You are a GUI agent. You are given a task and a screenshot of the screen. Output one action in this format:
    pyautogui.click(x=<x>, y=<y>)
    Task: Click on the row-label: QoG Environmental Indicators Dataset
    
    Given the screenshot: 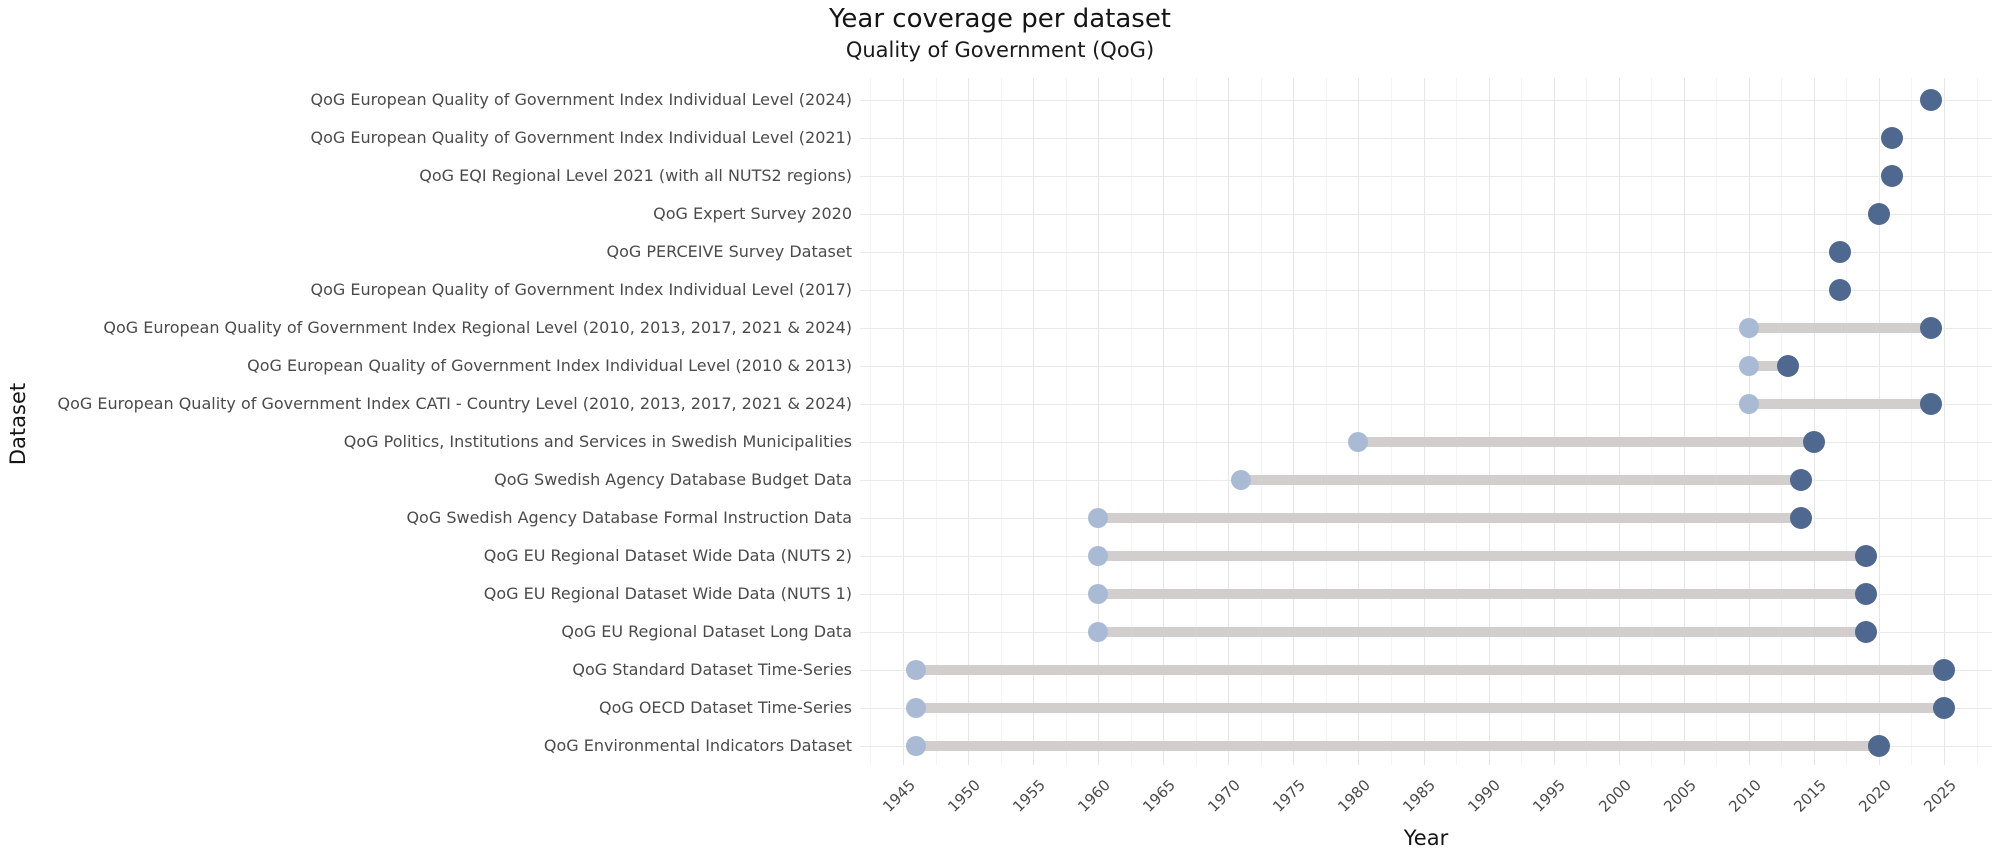 What is the action you would take?
    pyautogui.click(x=697, y=745)
    